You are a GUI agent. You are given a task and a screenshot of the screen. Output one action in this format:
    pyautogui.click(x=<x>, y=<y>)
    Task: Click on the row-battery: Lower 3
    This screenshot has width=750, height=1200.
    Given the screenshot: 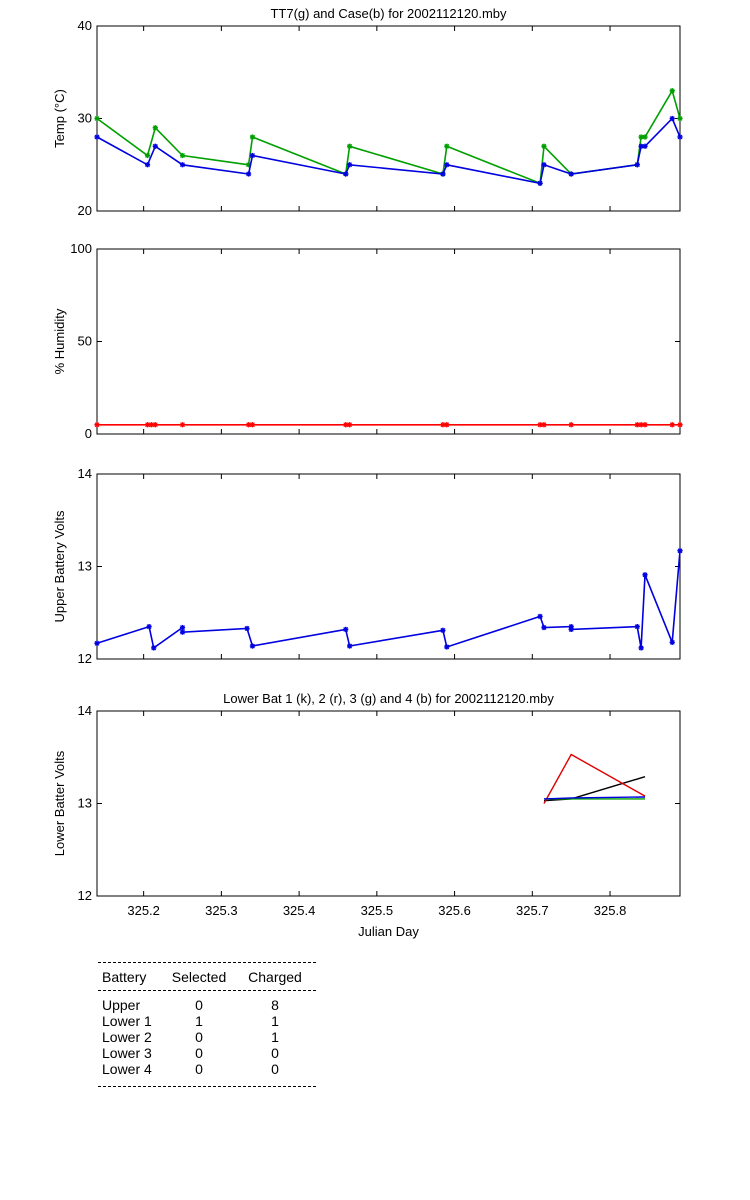 What is the action you would take?
    pyautogui.click(x=127, y=1053)
    